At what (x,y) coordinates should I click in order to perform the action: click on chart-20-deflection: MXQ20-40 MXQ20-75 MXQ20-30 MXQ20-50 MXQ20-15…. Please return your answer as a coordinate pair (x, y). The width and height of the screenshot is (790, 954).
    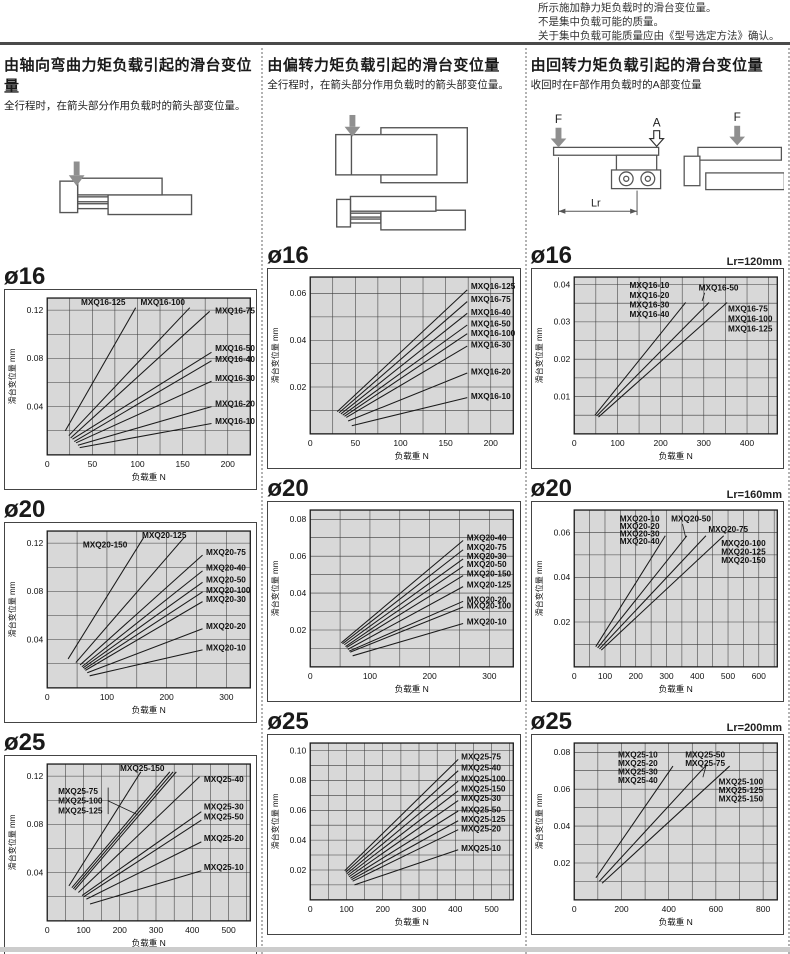
    Looking at the image, I should click on (394, 602).